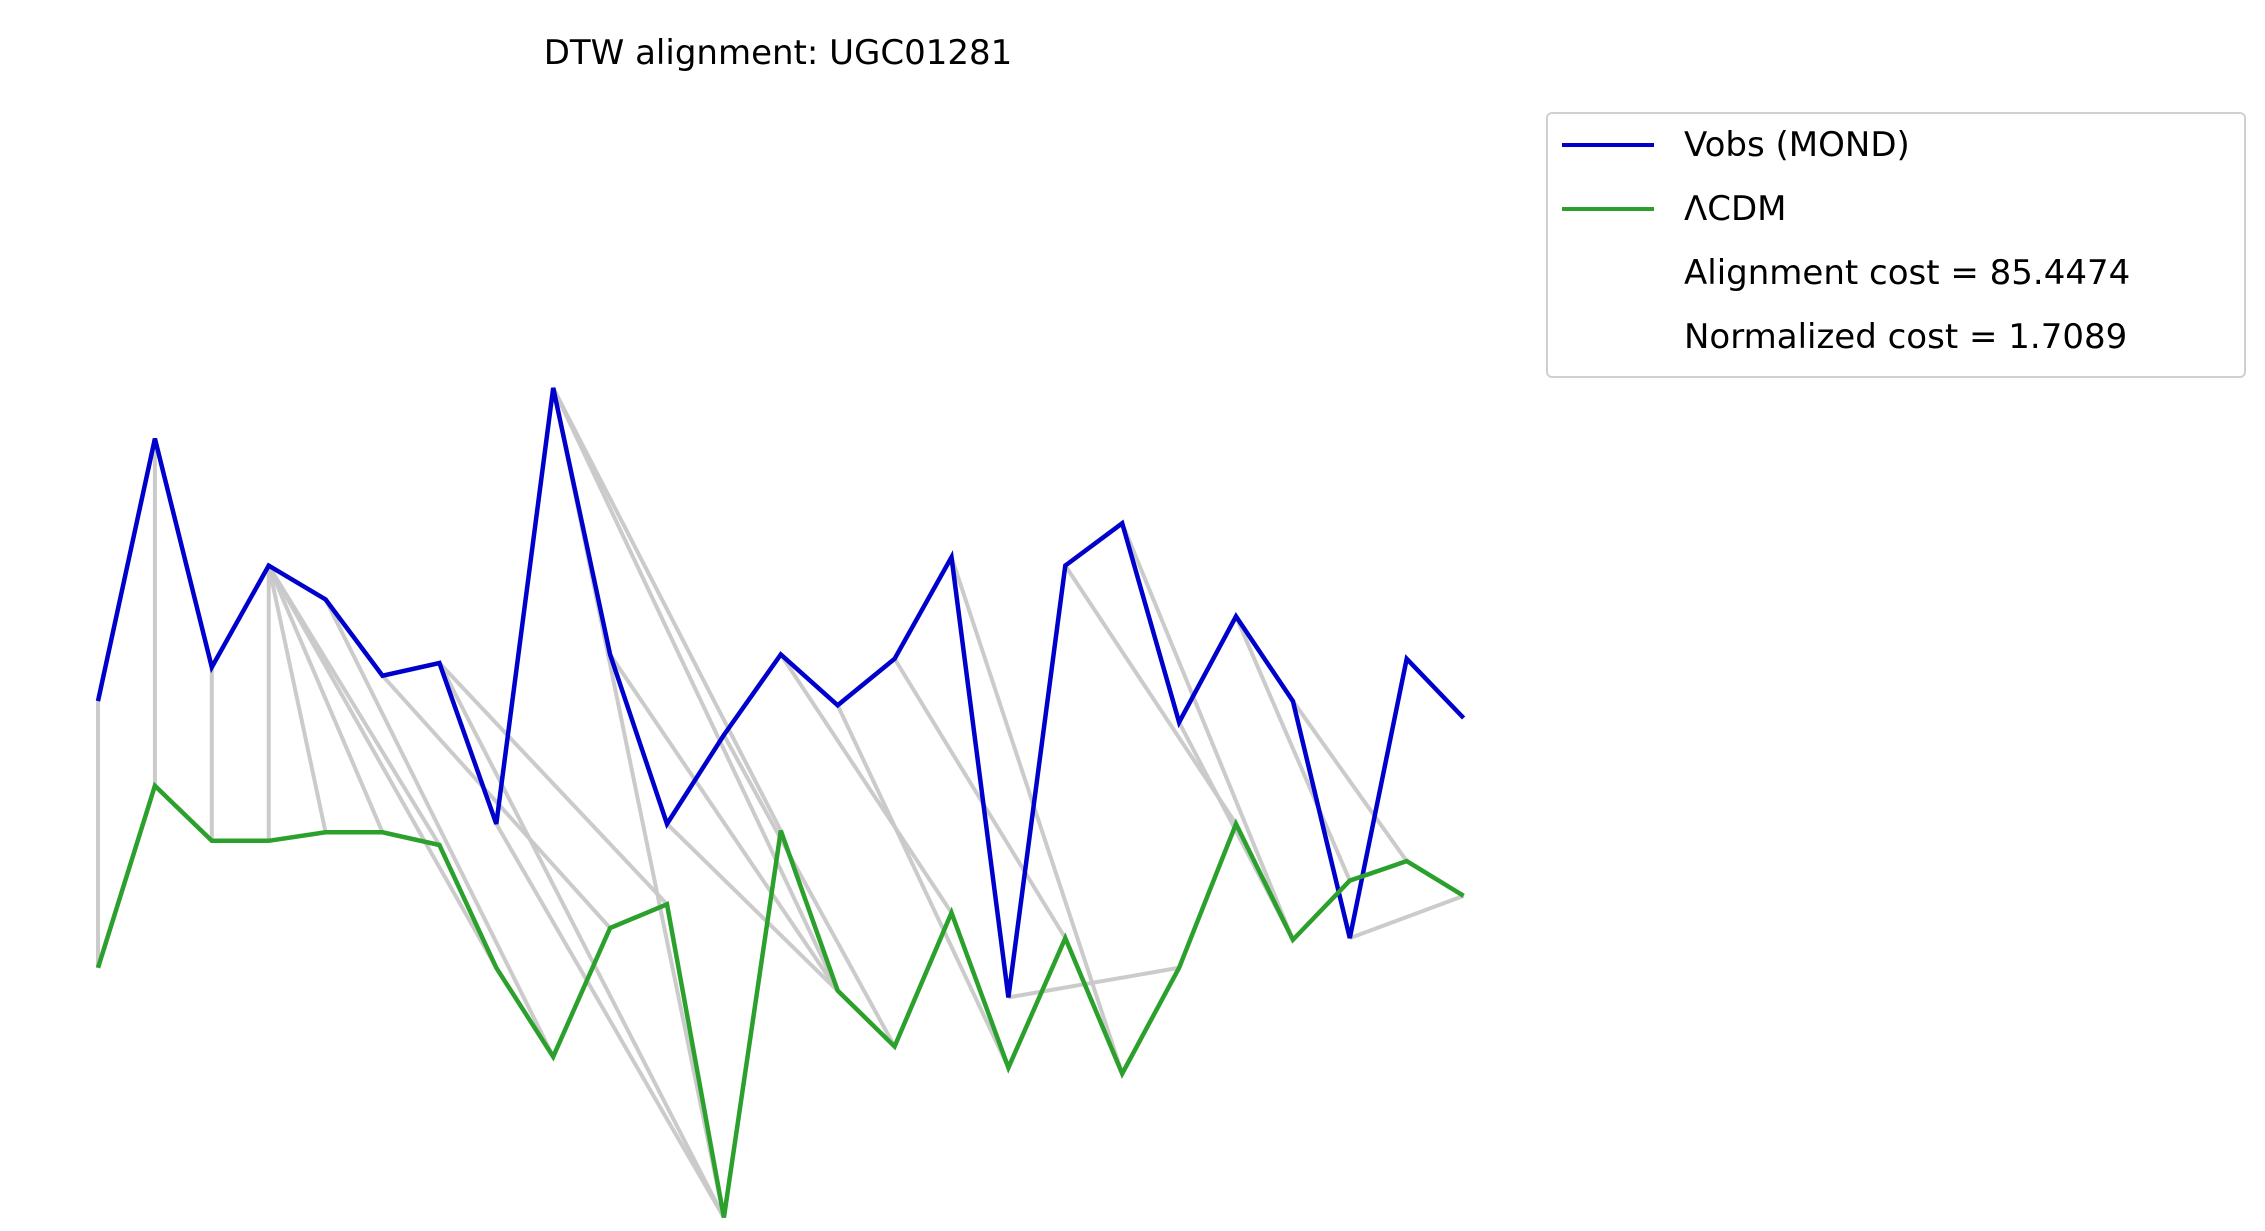 Image resolution: width=2265 pixels, height=1231 pixels. What do you see at coordinates (1906, 337) in the screenshot?
I see `legend-label-normalized-cost: Normalized cost = 1.7089` at bounding box center [1906, 337].